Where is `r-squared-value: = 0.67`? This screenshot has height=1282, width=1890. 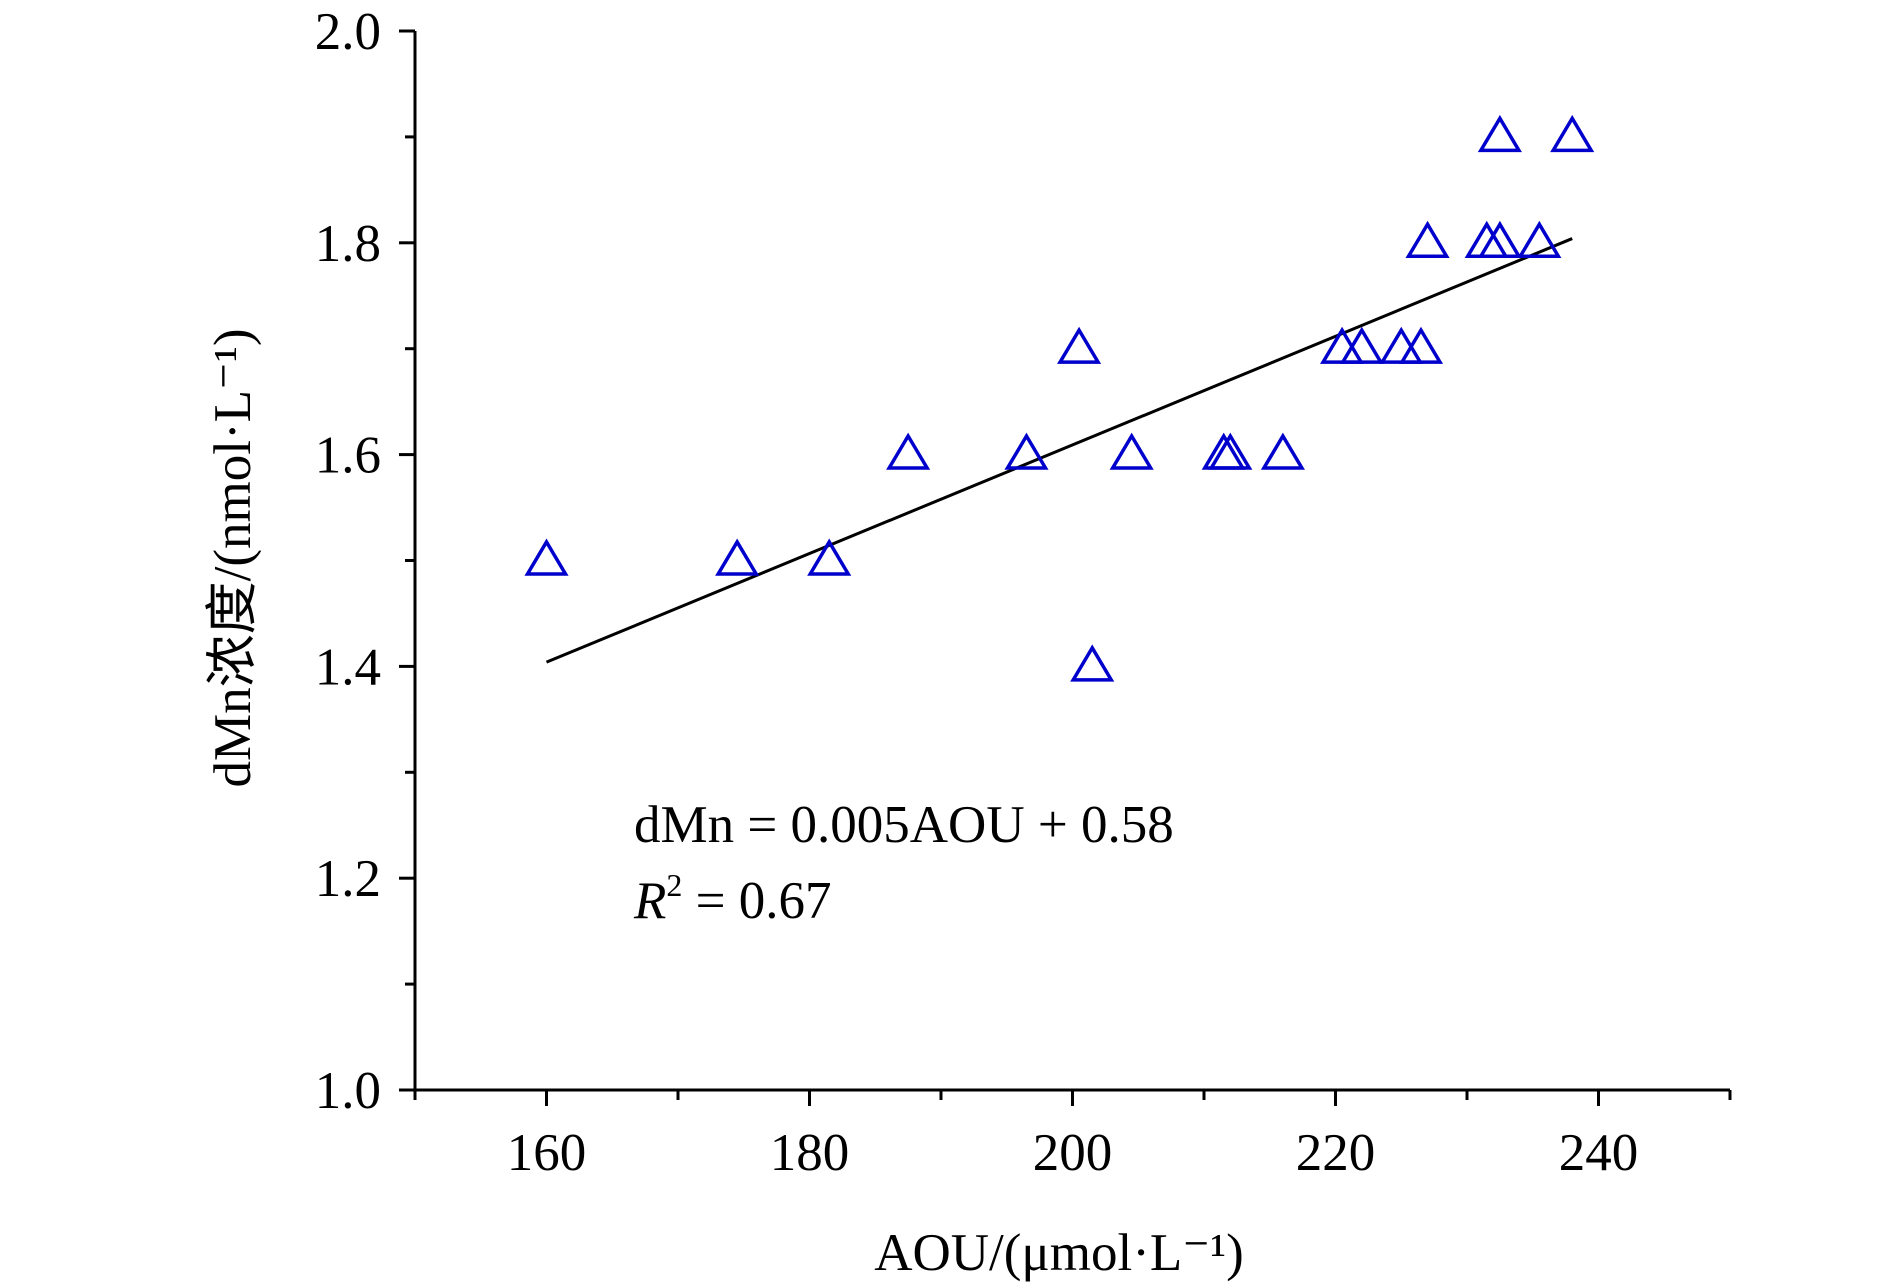
r-squared-value: = 0.67 is located at coordinates (756, 901).